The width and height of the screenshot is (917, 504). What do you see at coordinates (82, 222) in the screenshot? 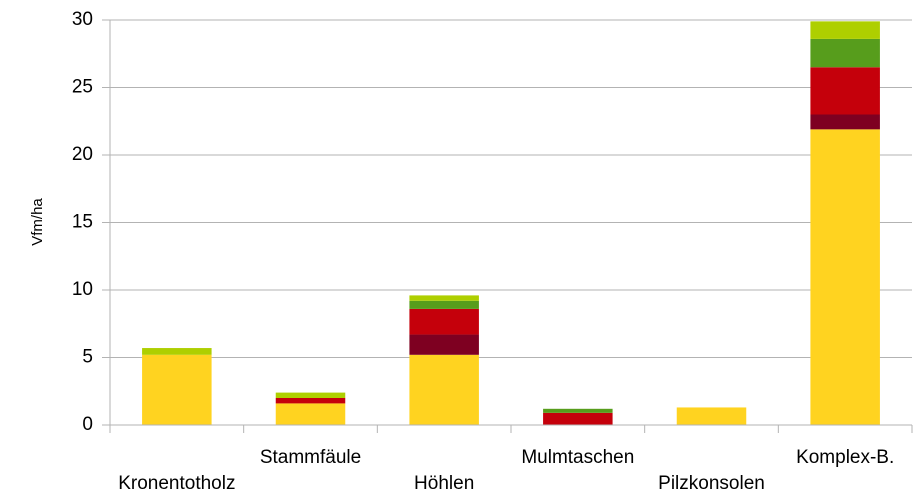
I see `y-tick-label: 15` at bounding box center [82, 222].